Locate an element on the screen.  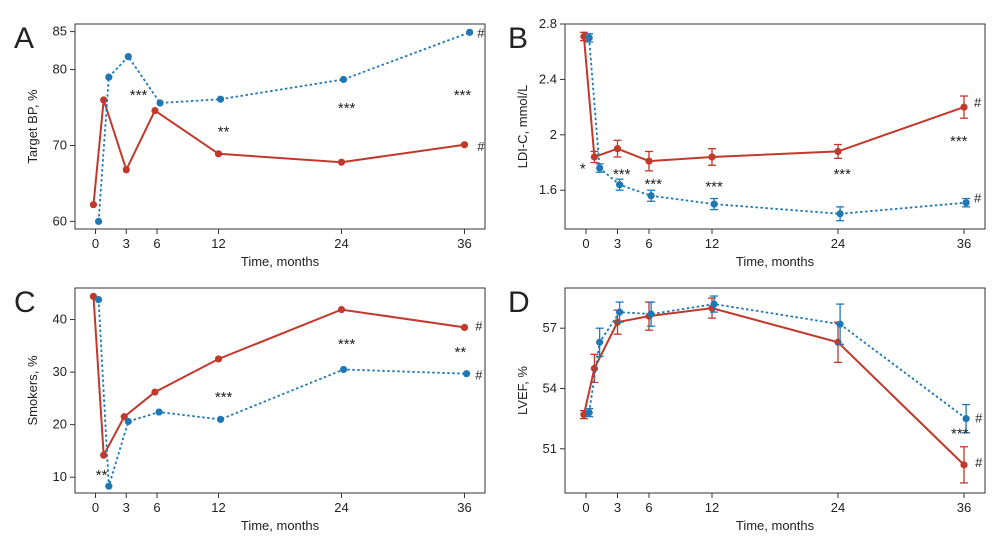
significance-annotation: ** is located at coordinates (224, 131).